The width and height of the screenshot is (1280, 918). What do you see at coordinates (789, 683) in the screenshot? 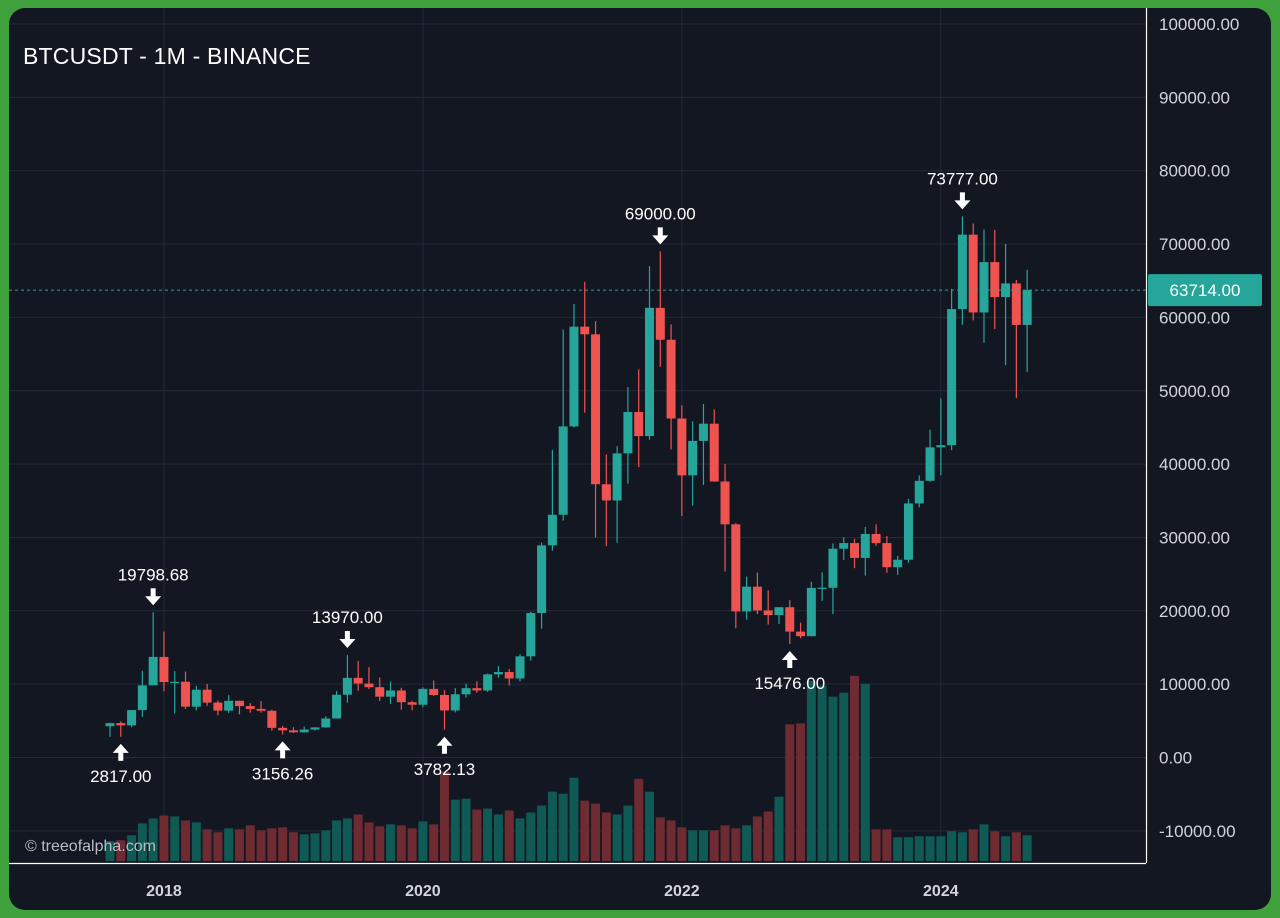
I see `annotation-label: 15476.00` at bounding box center [789, 683].